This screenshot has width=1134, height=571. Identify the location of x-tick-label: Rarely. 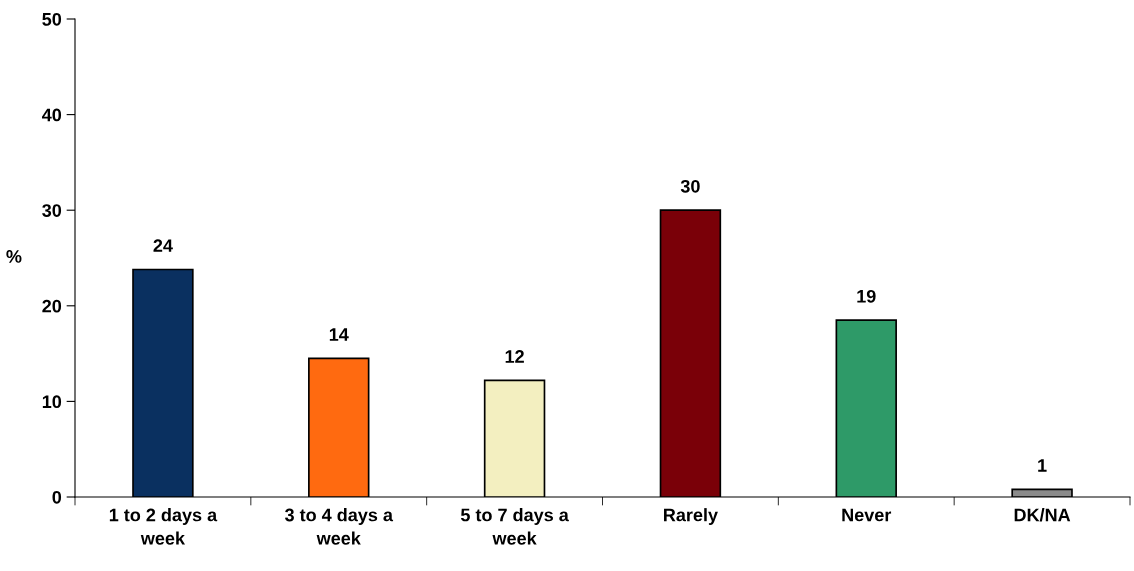
(691, 516).